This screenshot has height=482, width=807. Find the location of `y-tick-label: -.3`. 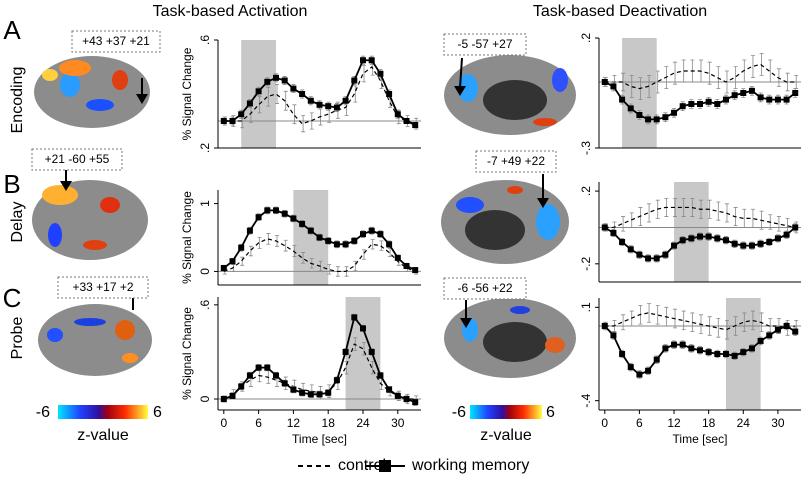

y-tick-label: -.3 is located at coordinates (586, 148).